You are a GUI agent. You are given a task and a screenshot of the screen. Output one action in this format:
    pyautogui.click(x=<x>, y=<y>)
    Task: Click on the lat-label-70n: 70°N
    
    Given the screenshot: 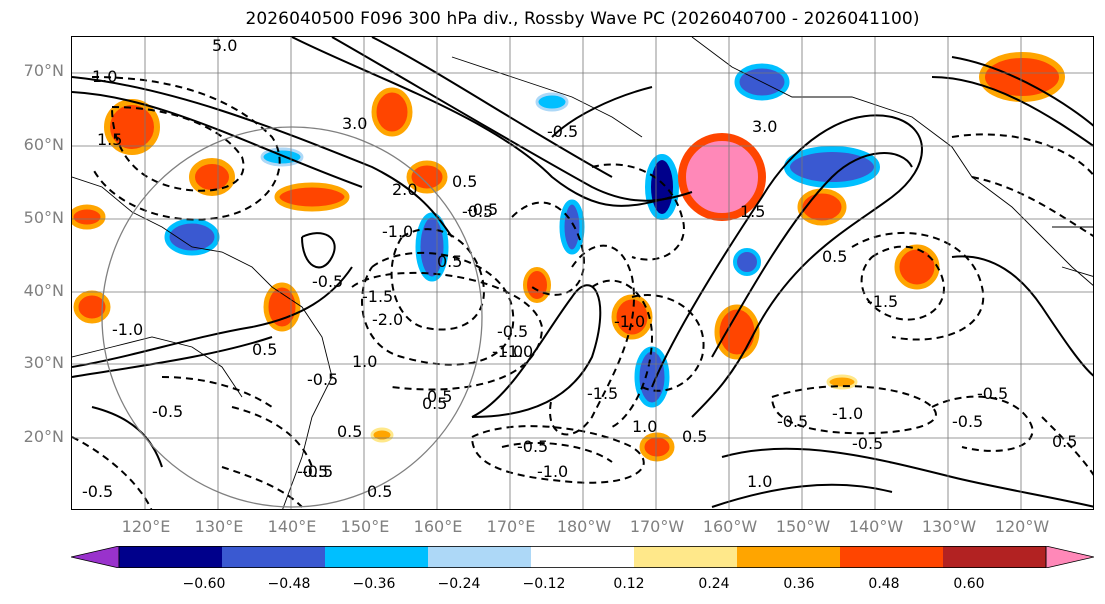 What is the action you would take?
    pyautogui.click(x=43, y=70)
    